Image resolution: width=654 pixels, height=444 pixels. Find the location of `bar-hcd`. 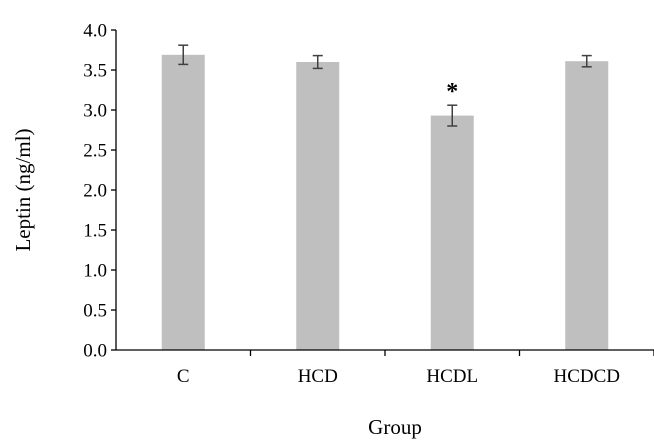

bar-hcd is located at coordinates (318, 206).